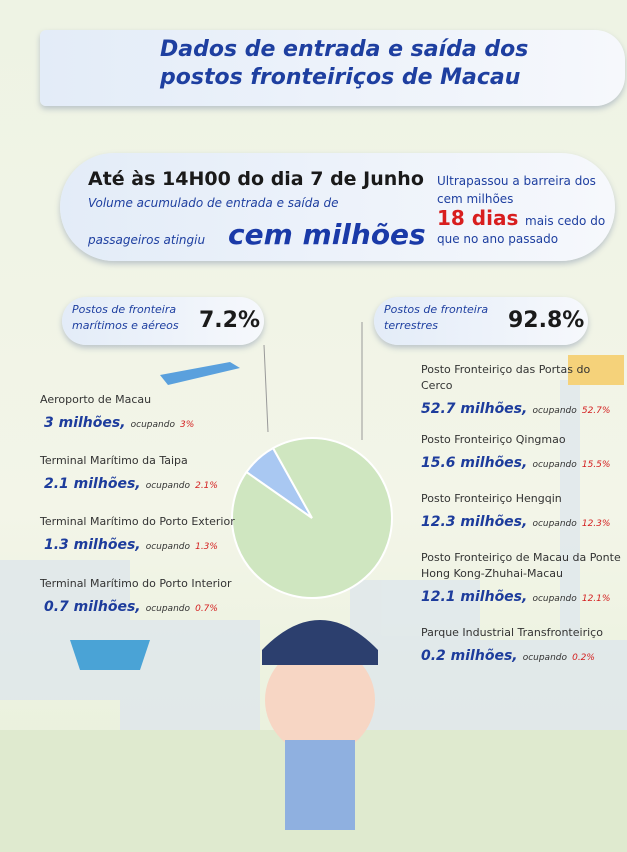 The image size is (627, 852). Describe the element at coordinates (230, 320) in the screenshot. I see `pie-value-label: 7.2%` at that location.